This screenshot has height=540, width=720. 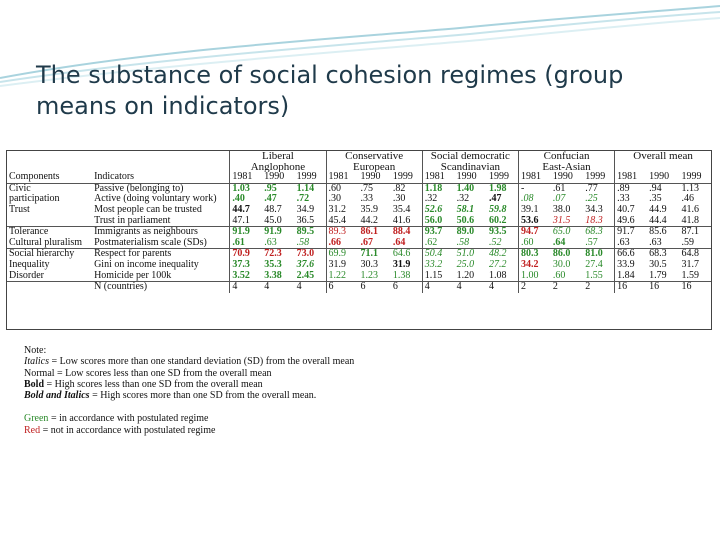 I want to click on value-cell: 44.4, so click(x=658, y=220).